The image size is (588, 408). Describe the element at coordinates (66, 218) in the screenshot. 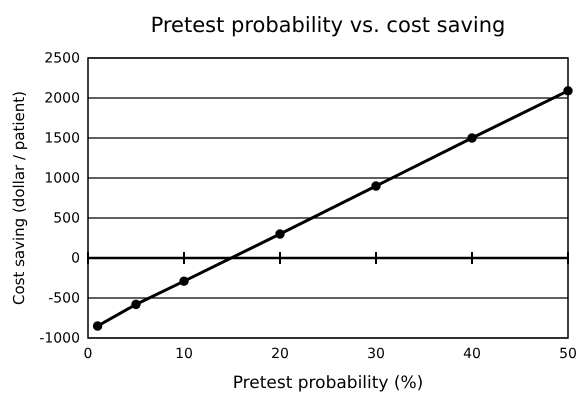

I see `y-tick-label: 500` at that location.